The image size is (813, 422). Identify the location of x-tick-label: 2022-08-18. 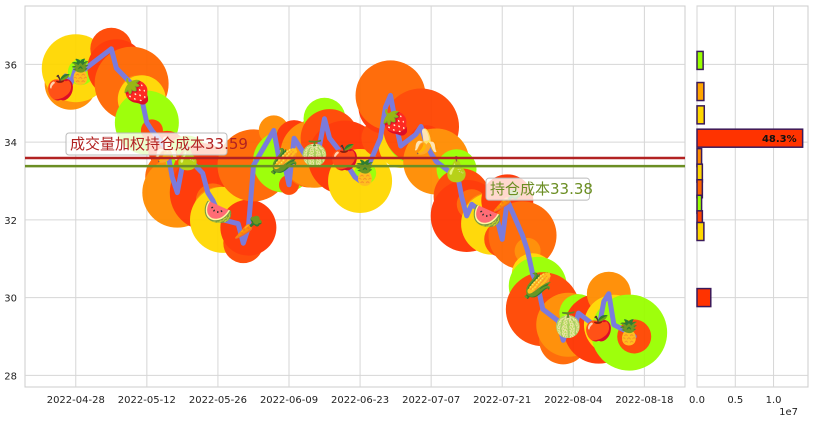
(644, 400).